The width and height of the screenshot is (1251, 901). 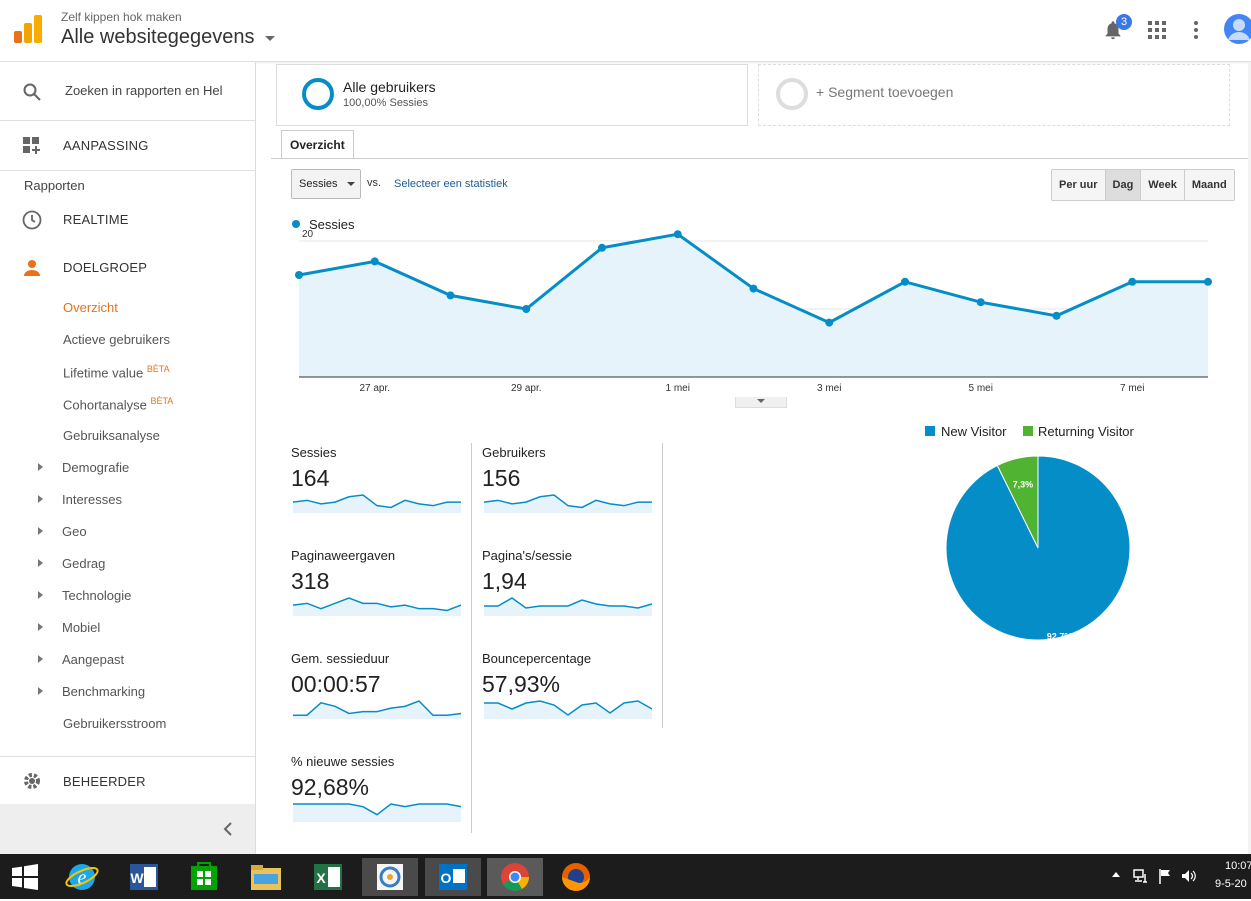 What do you see at coordinates (82, 877) in the screenshot?
I see `internet-explorer-icon: e` at bounding box center [82, 877].